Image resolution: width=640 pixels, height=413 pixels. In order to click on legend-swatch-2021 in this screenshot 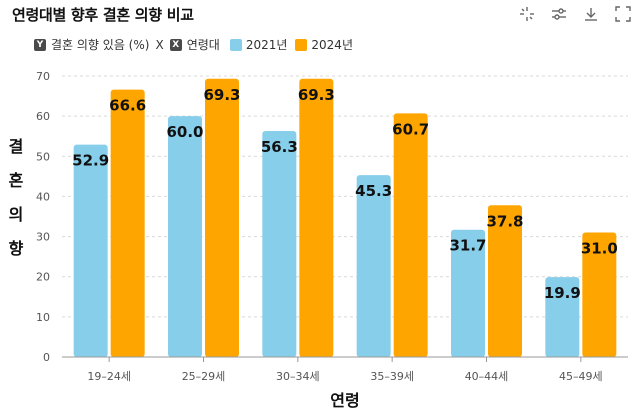, I will do `click(235, 44)`.